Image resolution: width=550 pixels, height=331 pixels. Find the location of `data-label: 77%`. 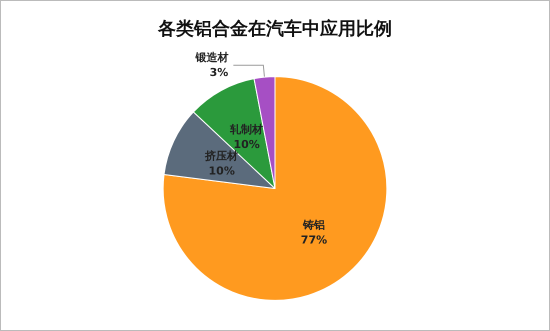

data-label: 77% is located at coordinates (314, 240).